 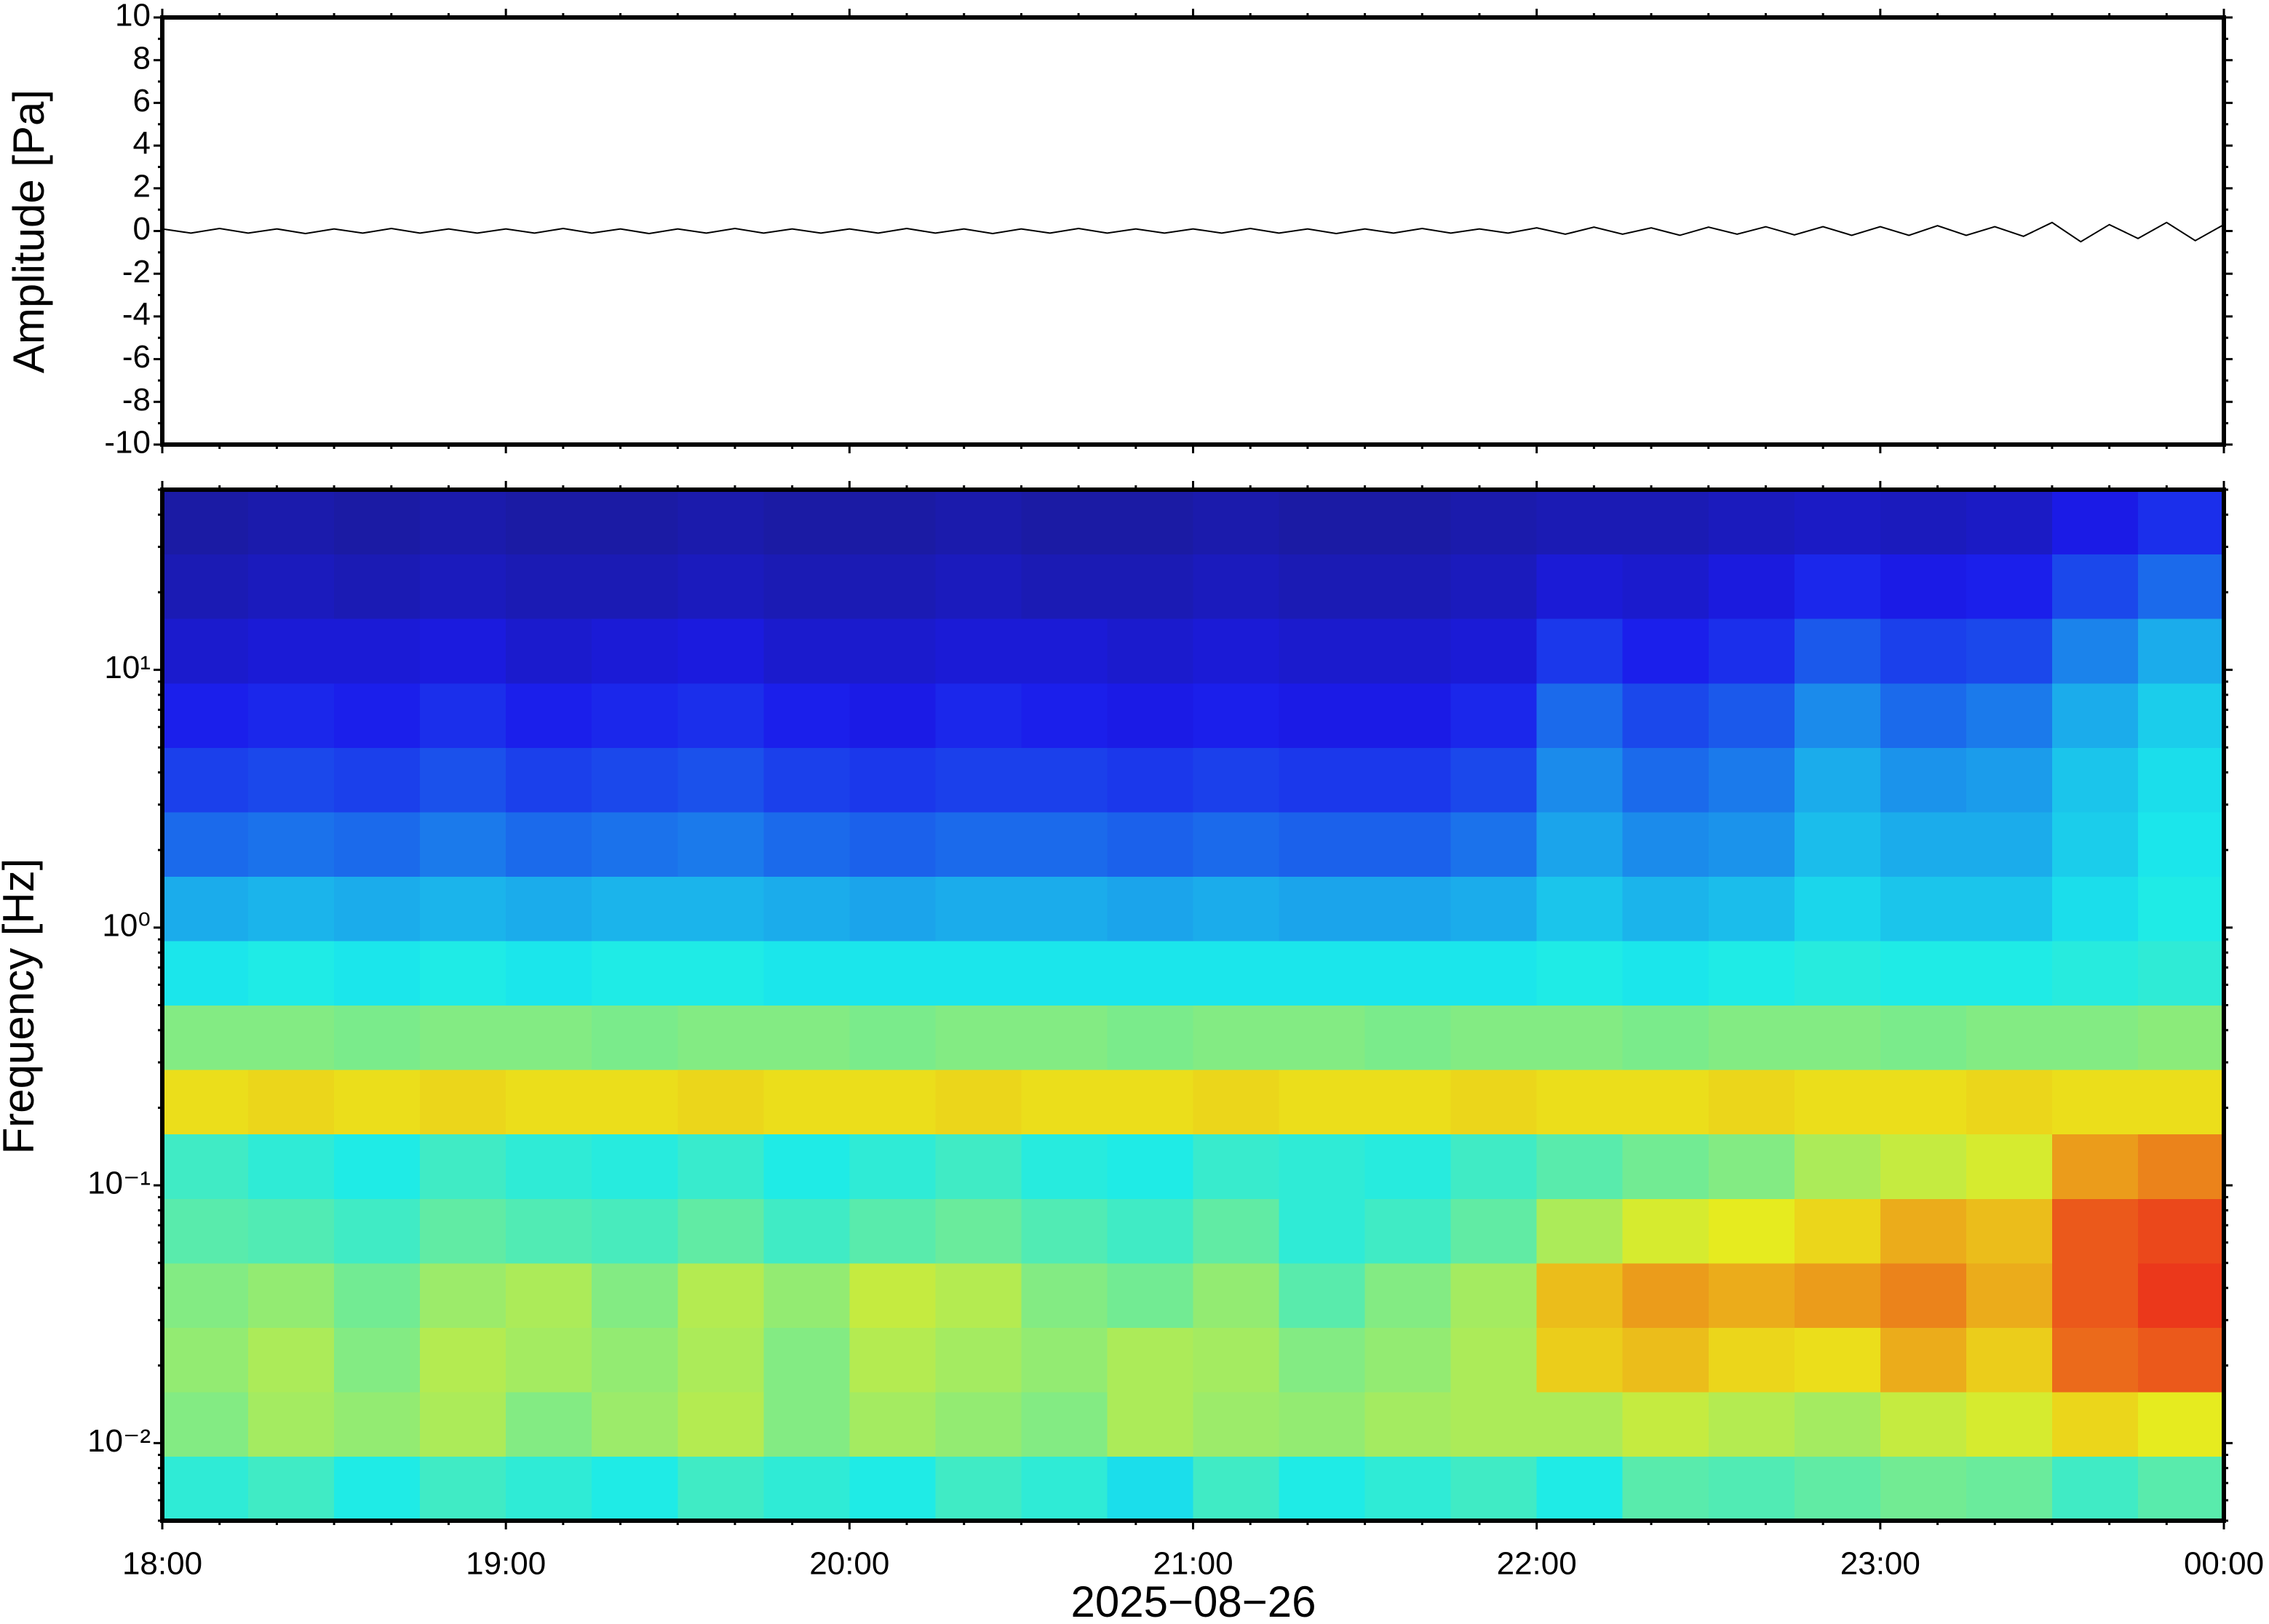 What do you see at coordinates (849, 1564) in the screenshot?
I see `x-tick-label: 20:00` at bounding box center [849, 1564].